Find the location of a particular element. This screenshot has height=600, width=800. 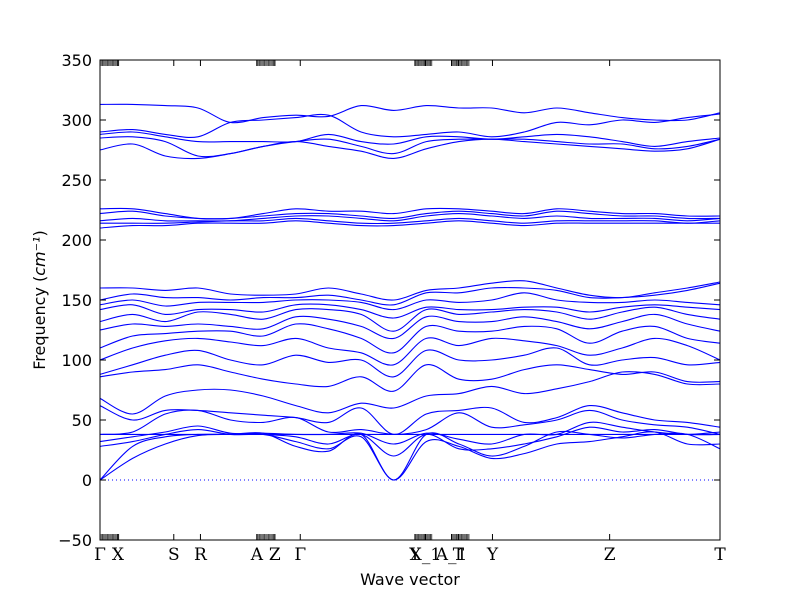

y-axis-label-text: Frequency is located at coordinates (39, 328).